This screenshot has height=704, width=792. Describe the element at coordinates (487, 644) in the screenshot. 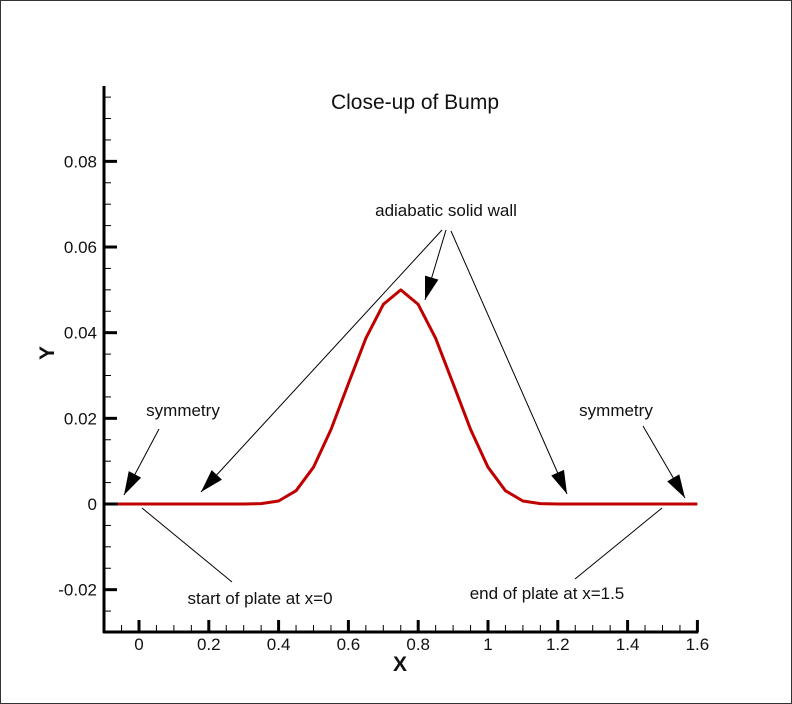

I see `x-tick-label: 1` at that location.